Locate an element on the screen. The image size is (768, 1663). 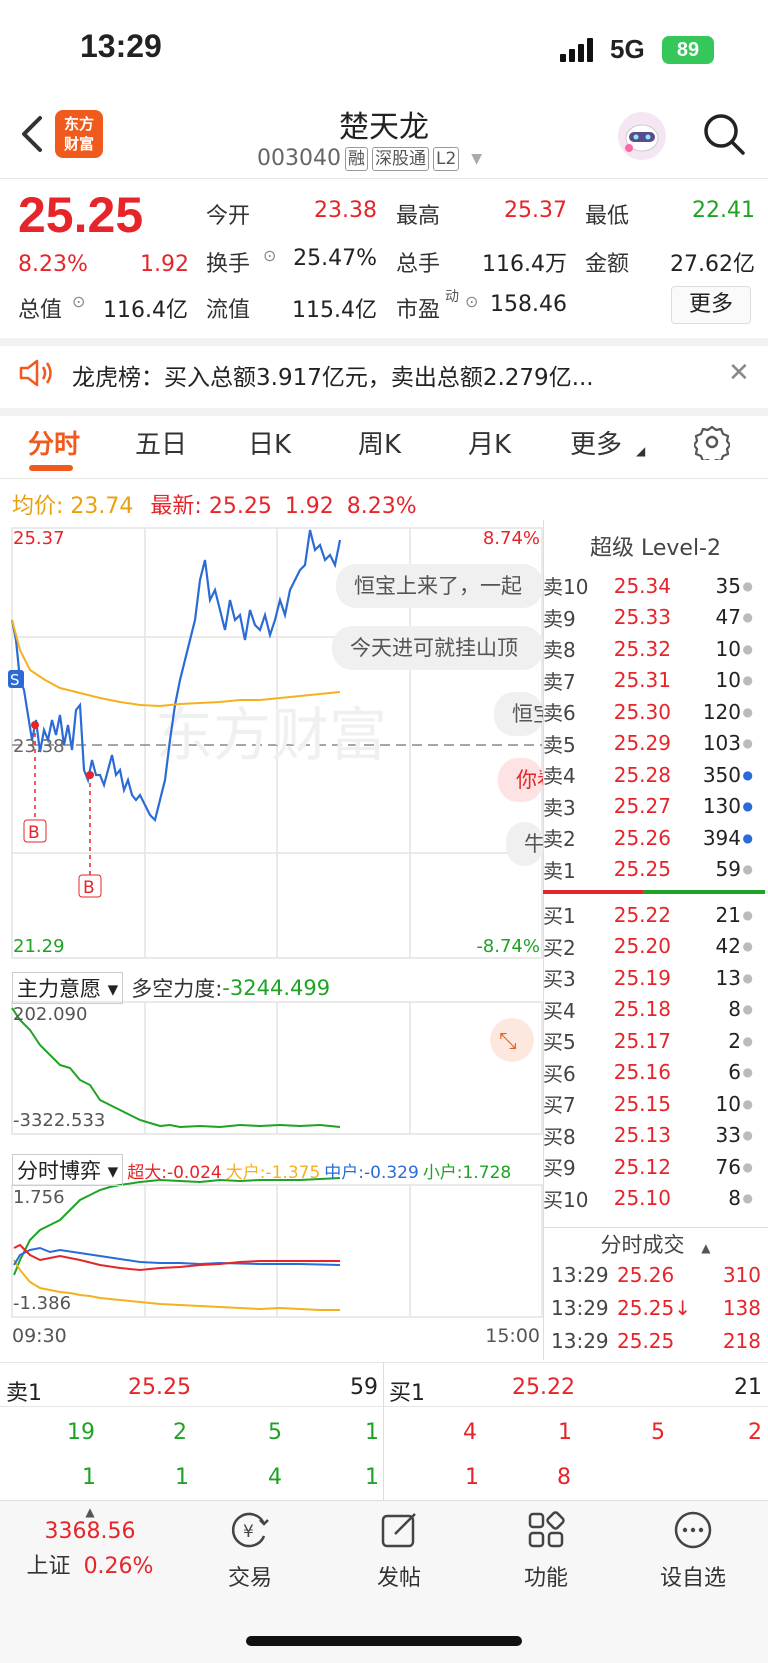
bid-row: 买8 25.13 33 ● is located at coordinates (654, 1136).